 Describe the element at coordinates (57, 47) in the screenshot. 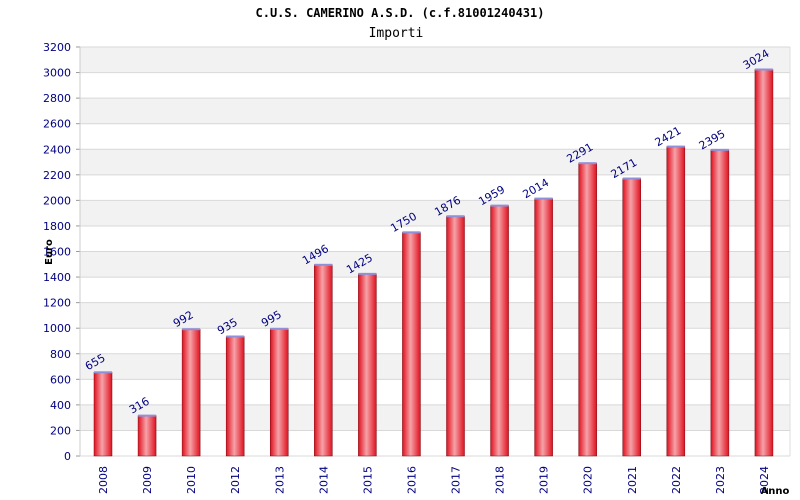

I see `y-tick-label: 3200` at that location.